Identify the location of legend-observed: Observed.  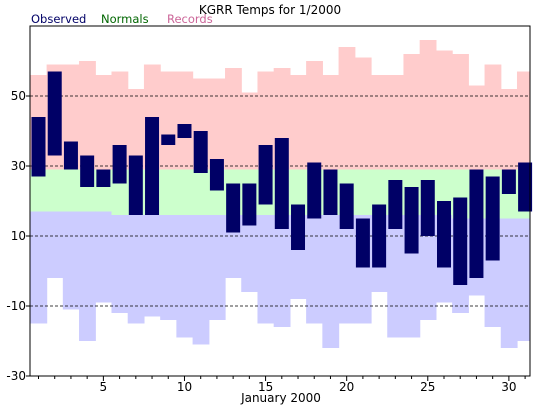
(58, 19).